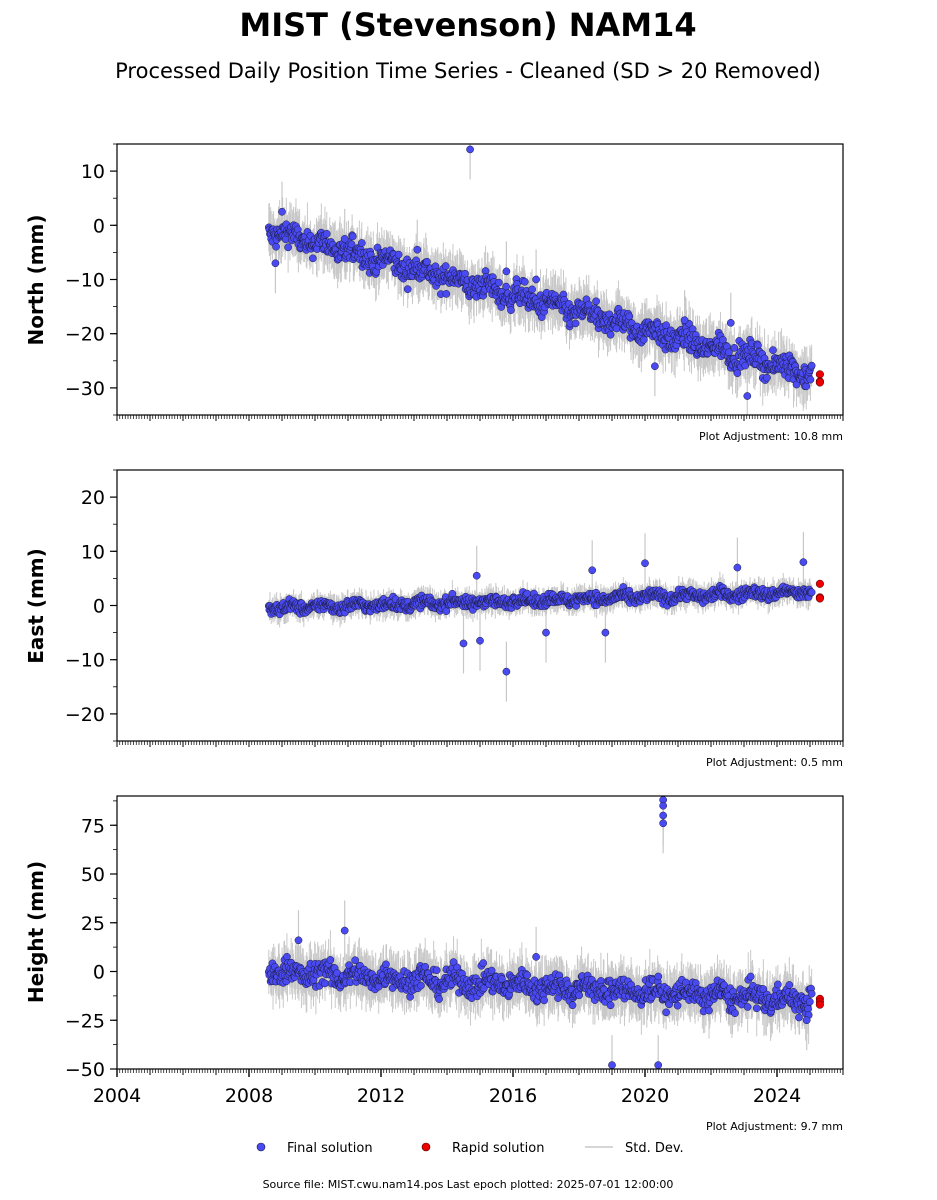  What do you see at coordinates (540, 932) in the screenshot?
I see `height-std-layer` at bounding box center [540, 932].